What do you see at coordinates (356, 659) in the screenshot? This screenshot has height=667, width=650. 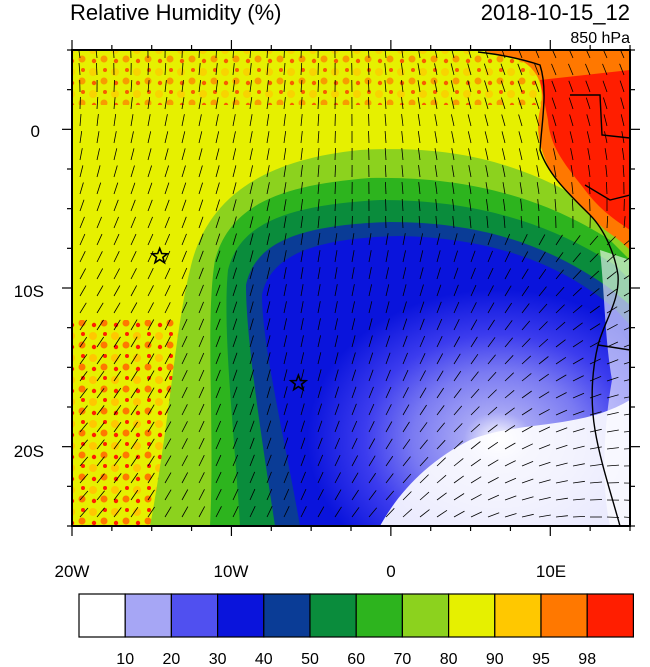 I see `colorbar-label: 60` at bounding box center [356, 659].